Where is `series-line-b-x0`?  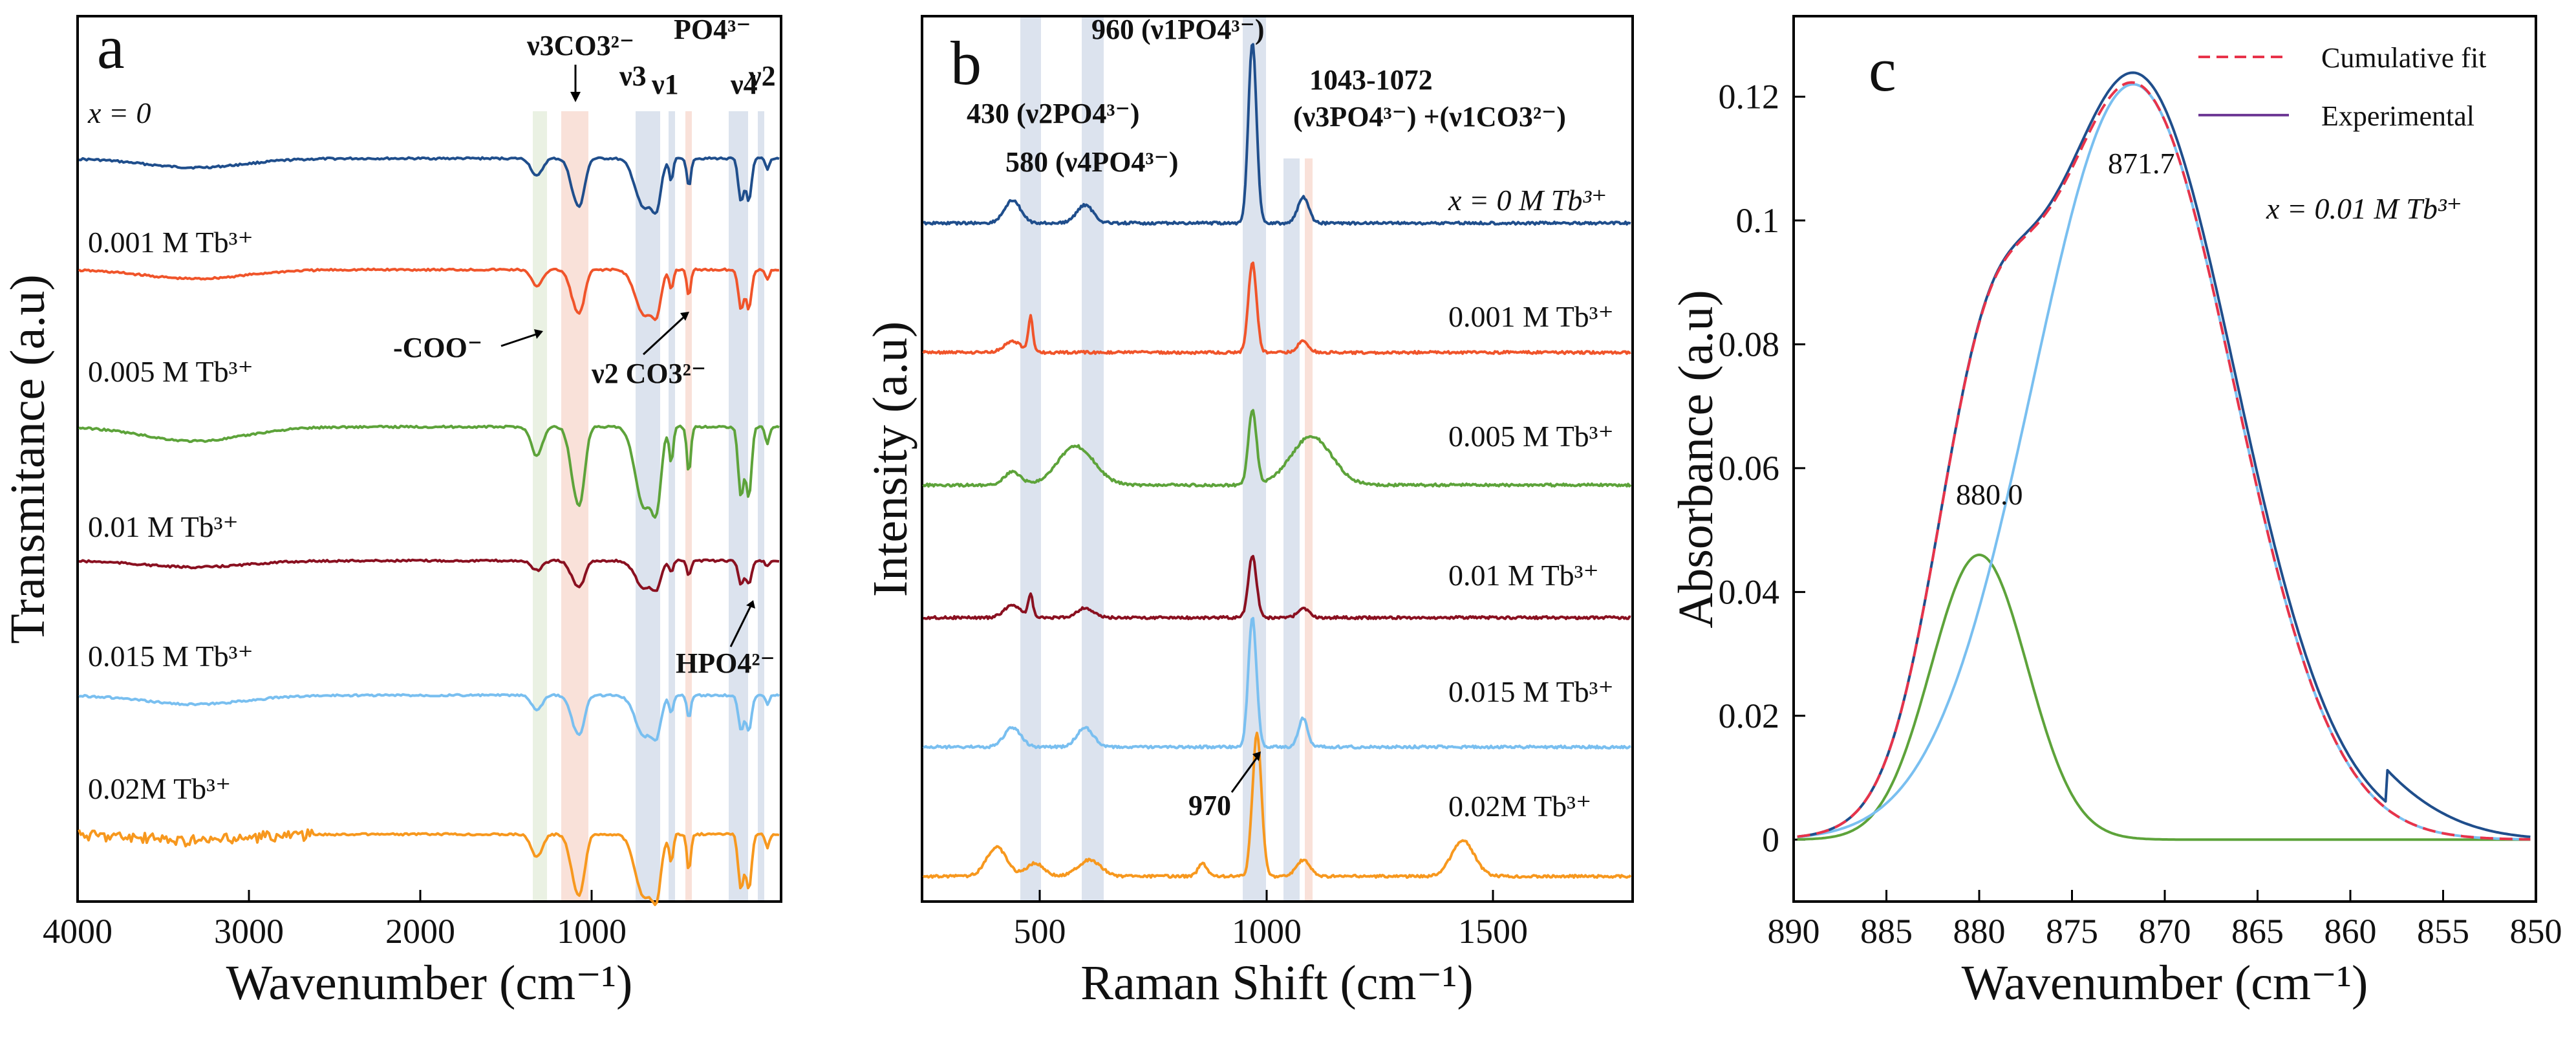 series-line-b-x0 is located at coordinates (1277, 134).